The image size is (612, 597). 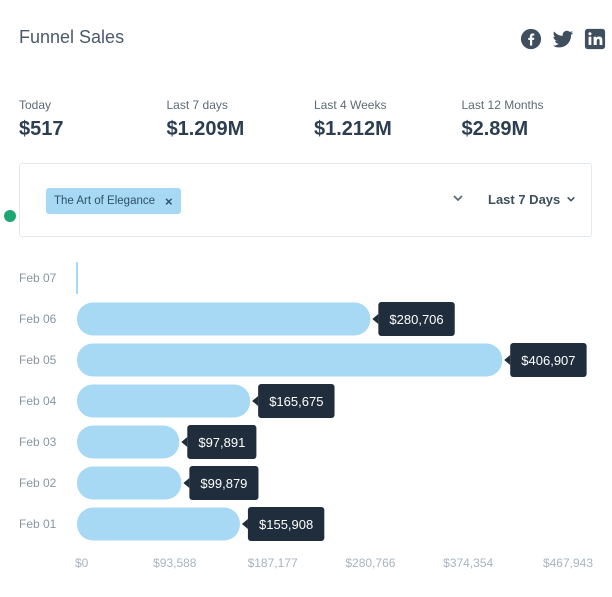 I want to click on stat-label: Last 4 Weeks, so click(x=350, y=105).